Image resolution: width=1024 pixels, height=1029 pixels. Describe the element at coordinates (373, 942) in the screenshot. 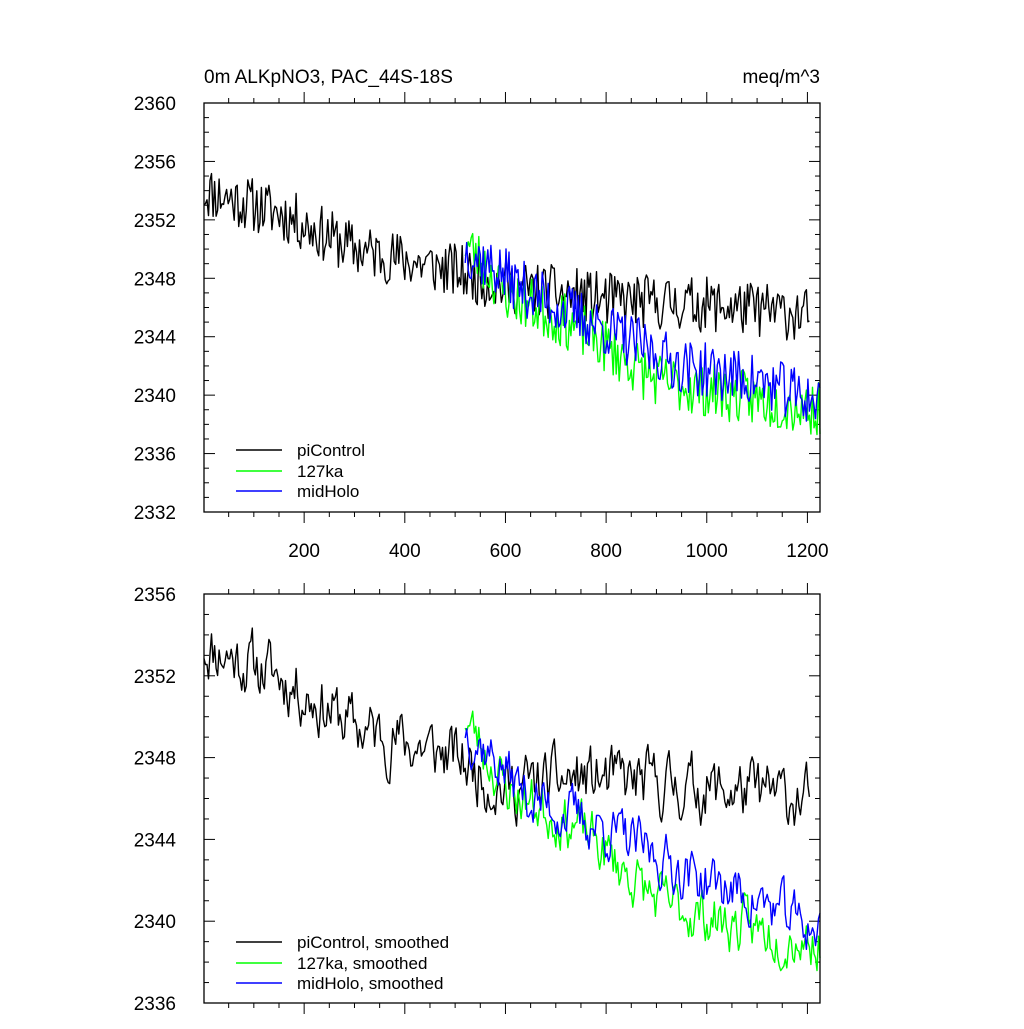

I see `legend-label: piControl, smoothed` at that location.